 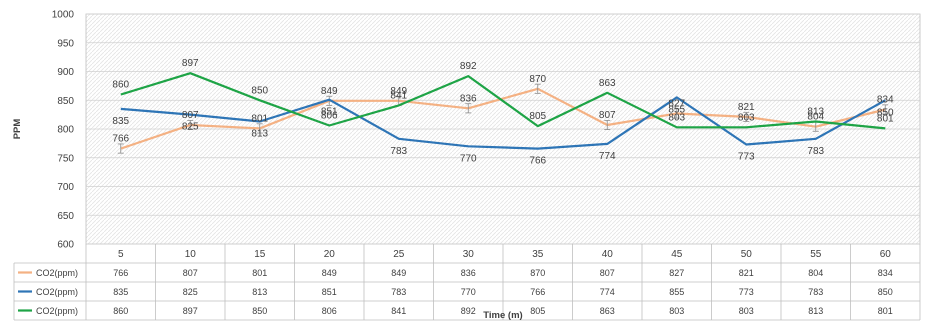 I want to click on data-label: 863, so click(x=607, y=83).